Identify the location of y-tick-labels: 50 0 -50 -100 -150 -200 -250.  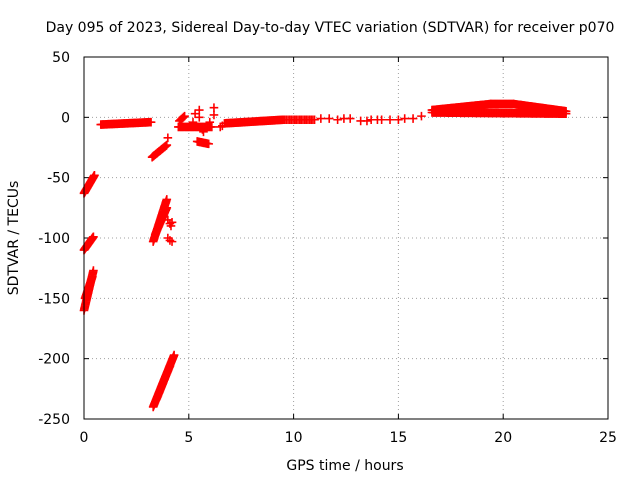
(54, 239).